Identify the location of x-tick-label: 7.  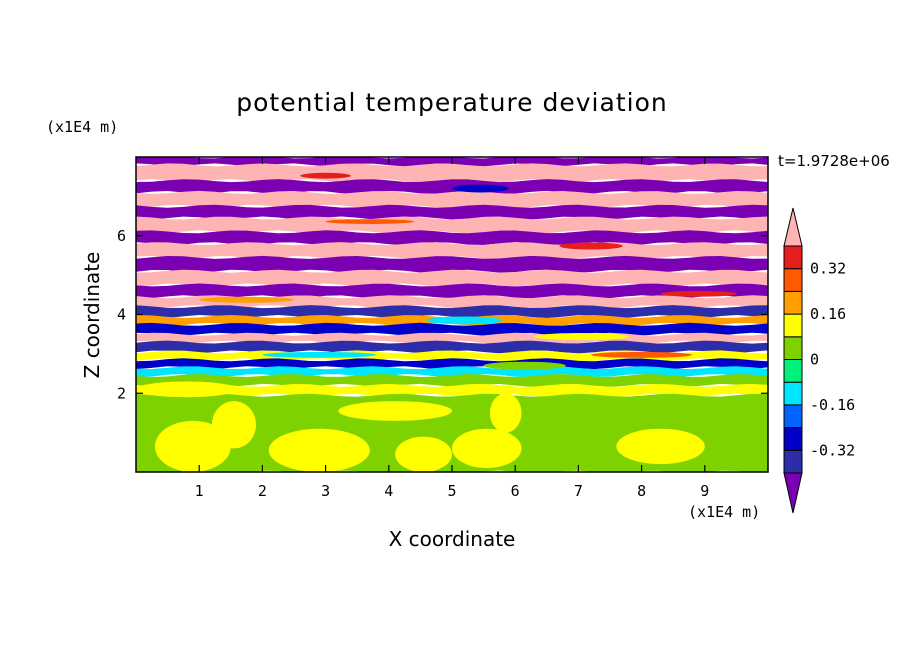
(578, 491).